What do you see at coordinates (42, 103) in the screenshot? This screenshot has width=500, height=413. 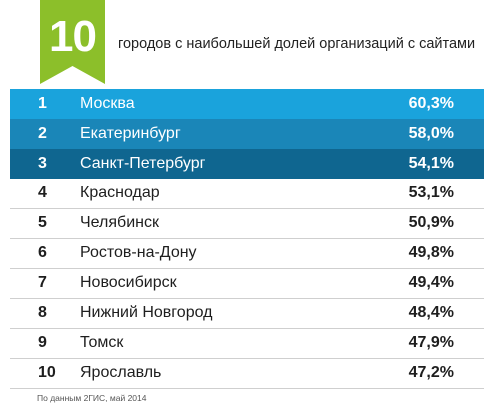 I see `rank-label: 1` at bounding box center [42, 103].